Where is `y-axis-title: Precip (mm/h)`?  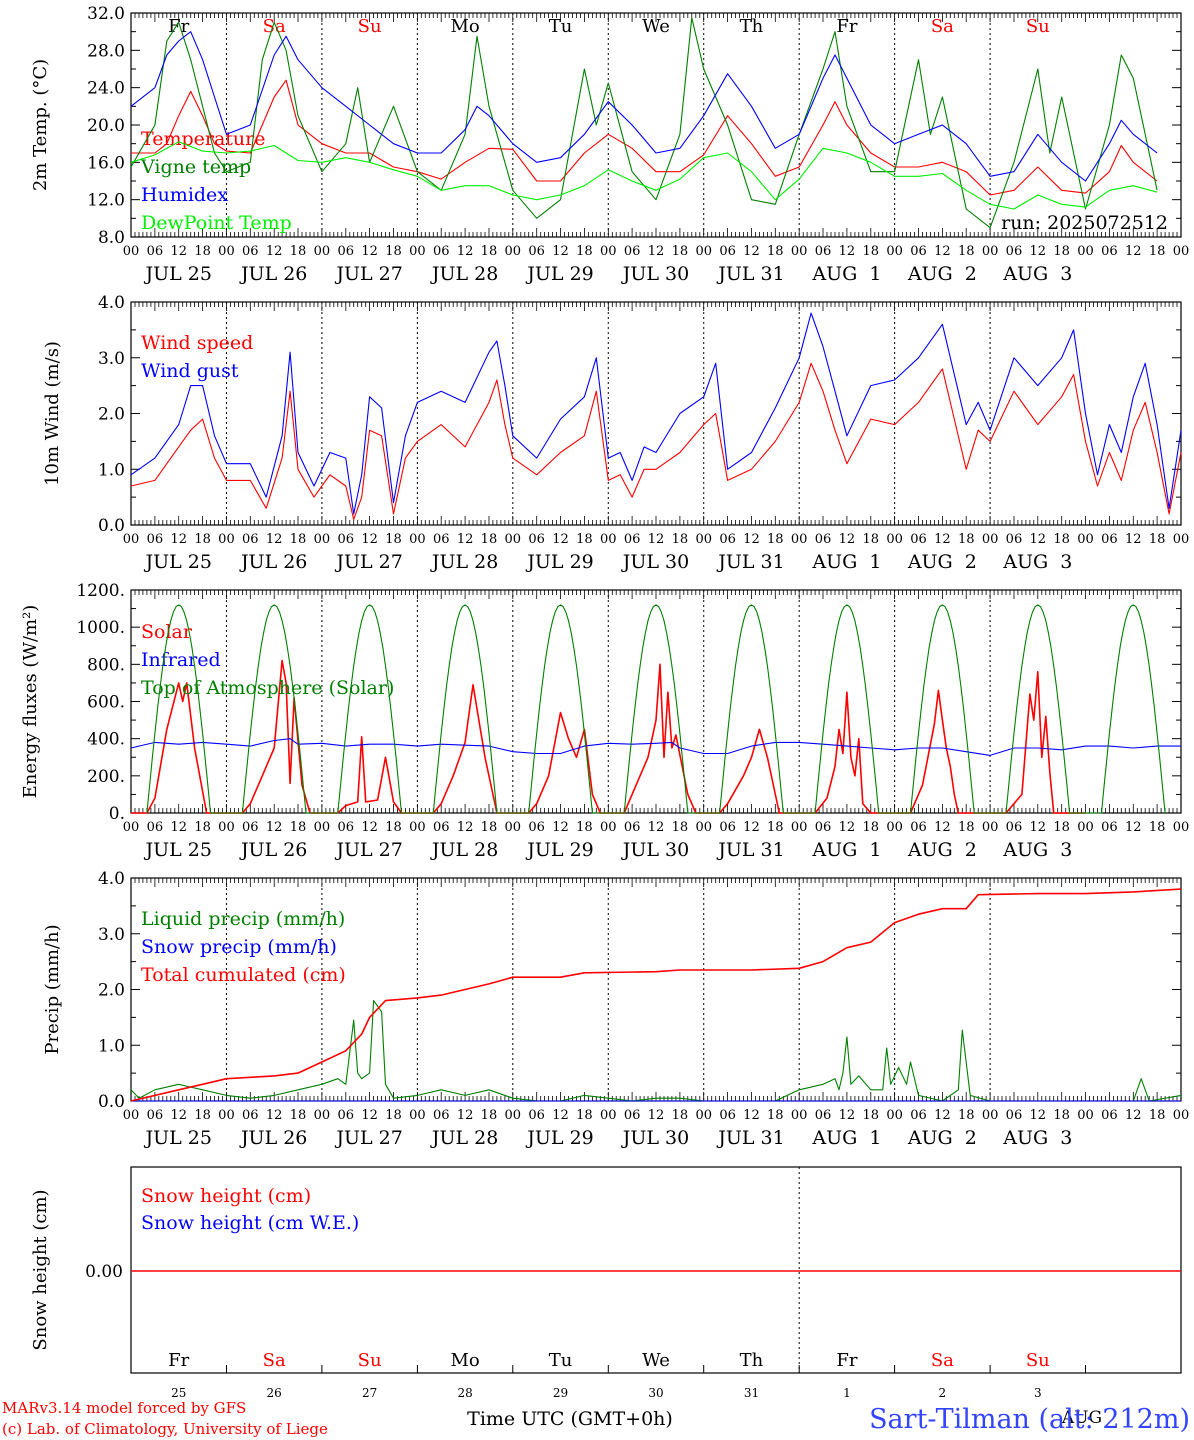 y-axis-title: Precip (mm/h) is located at coordinates (52, 989).